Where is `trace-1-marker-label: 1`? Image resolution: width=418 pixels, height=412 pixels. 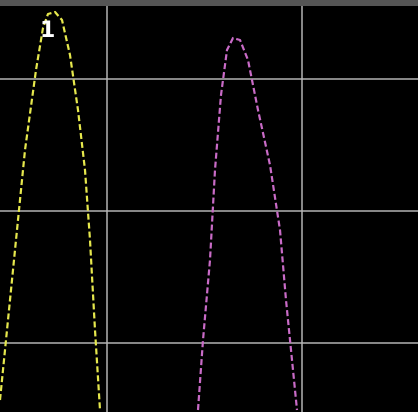 trace-1-marker-label: 1 is located at coordinates (48, 30).